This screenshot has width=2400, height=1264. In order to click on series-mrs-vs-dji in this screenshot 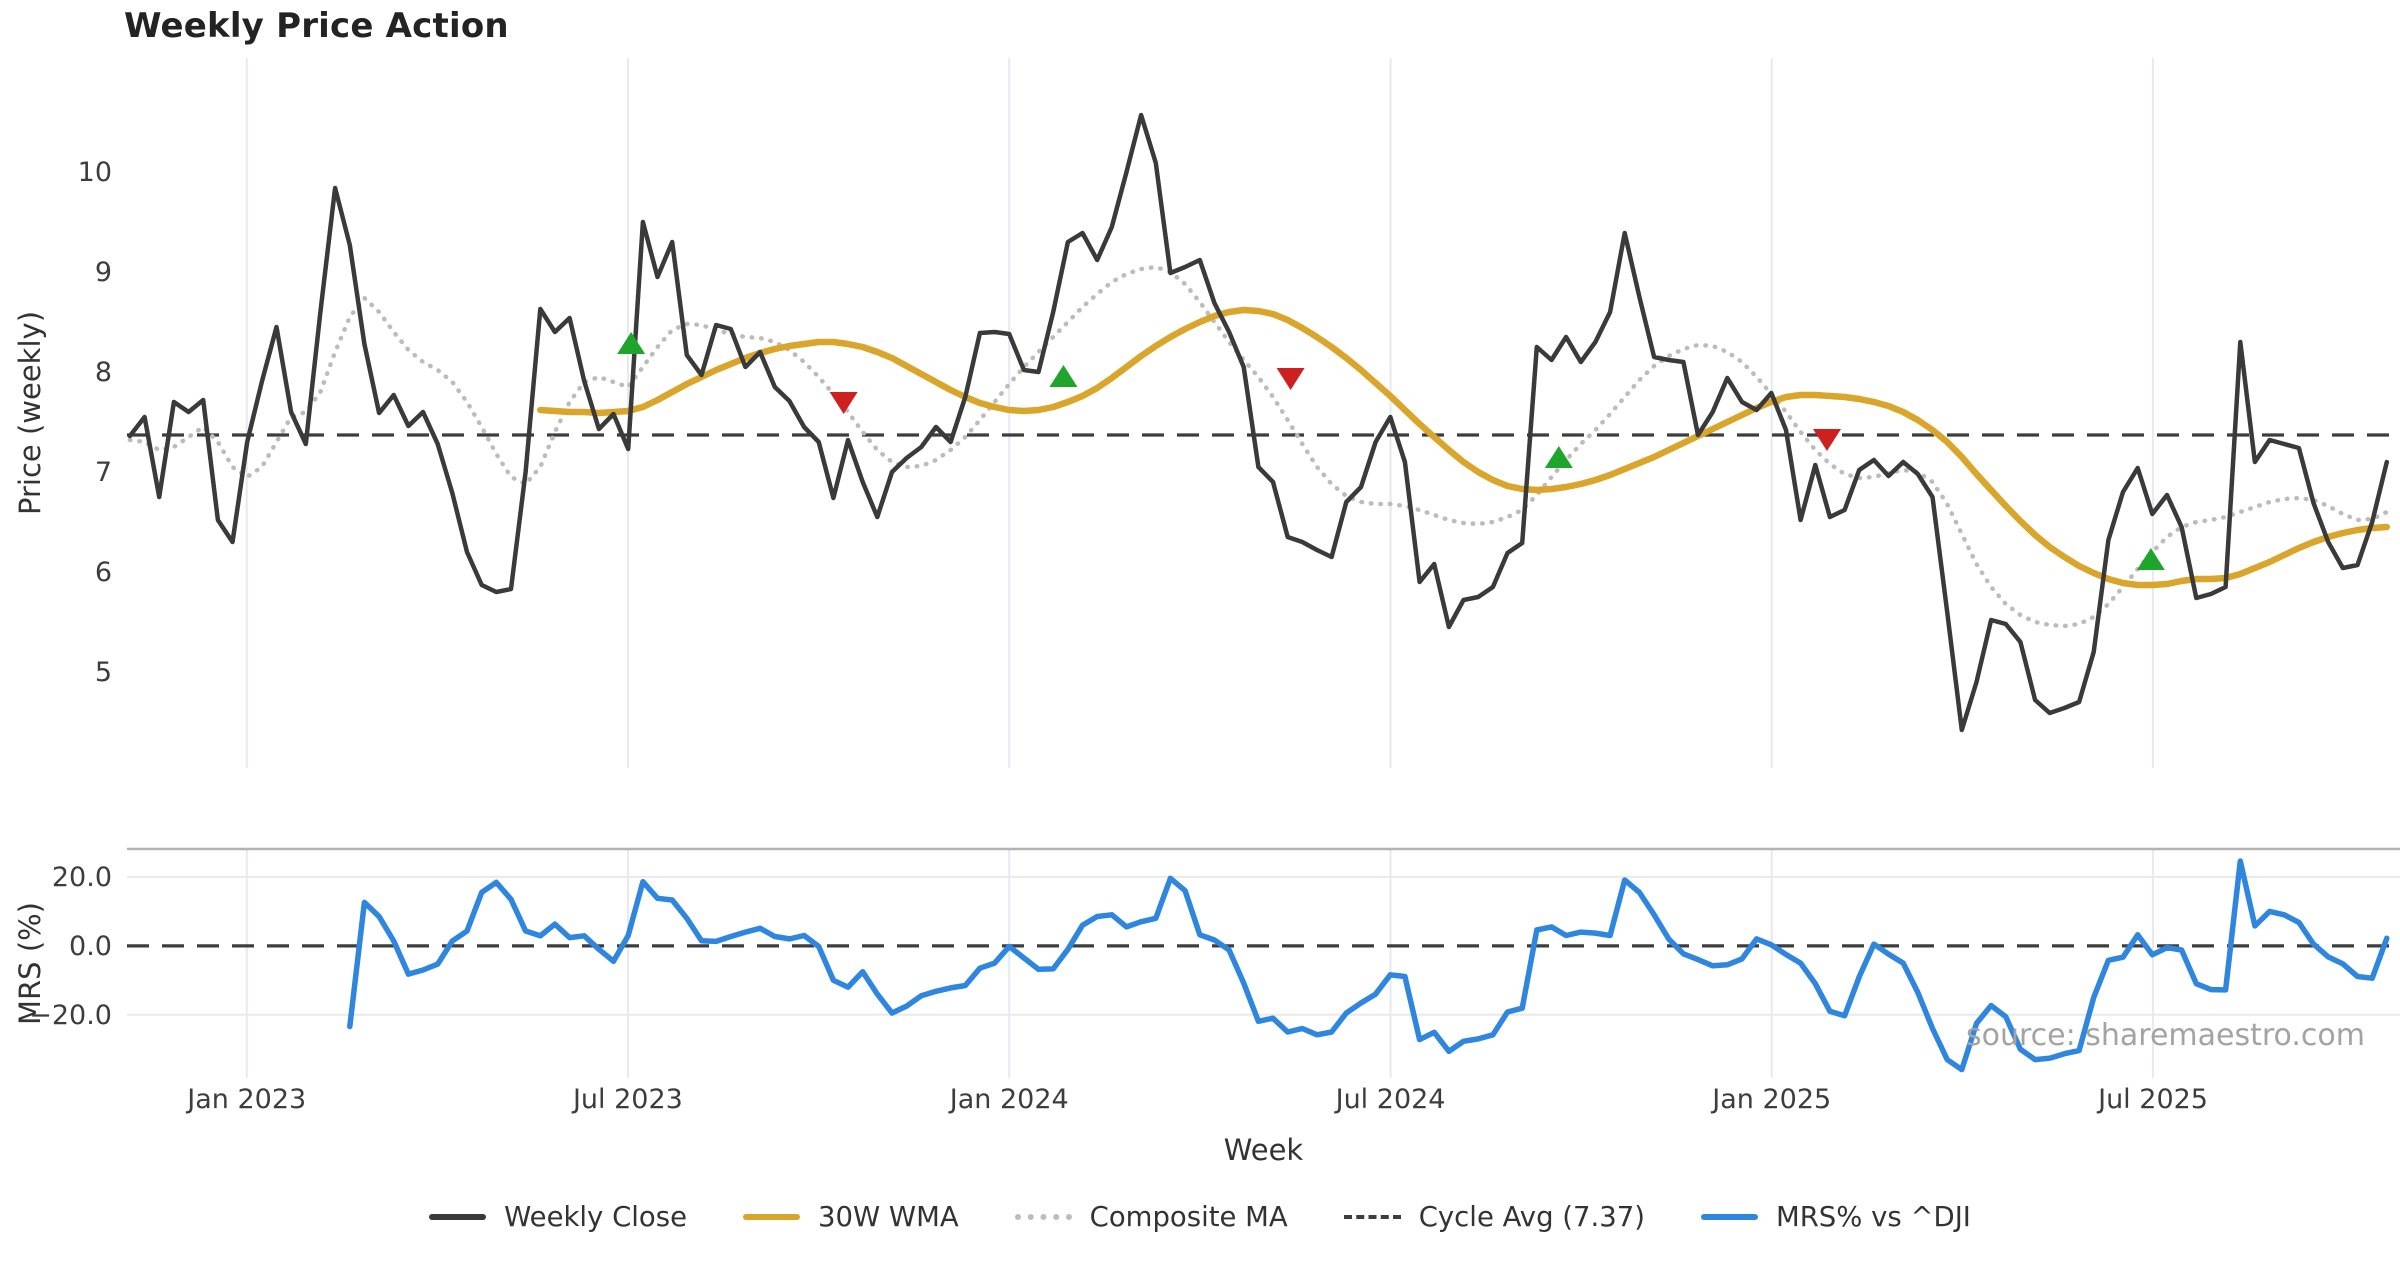, I will do `click(1368, 965)`.